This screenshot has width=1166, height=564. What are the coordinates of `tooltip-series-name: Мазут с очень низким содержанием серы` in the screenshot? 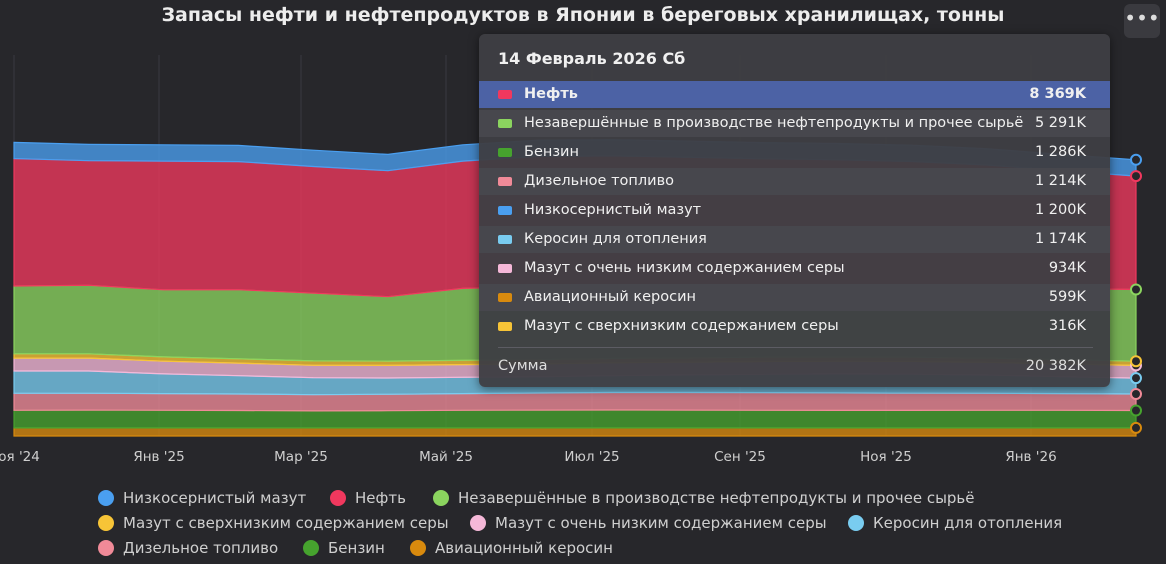 It's located at (684, 268).